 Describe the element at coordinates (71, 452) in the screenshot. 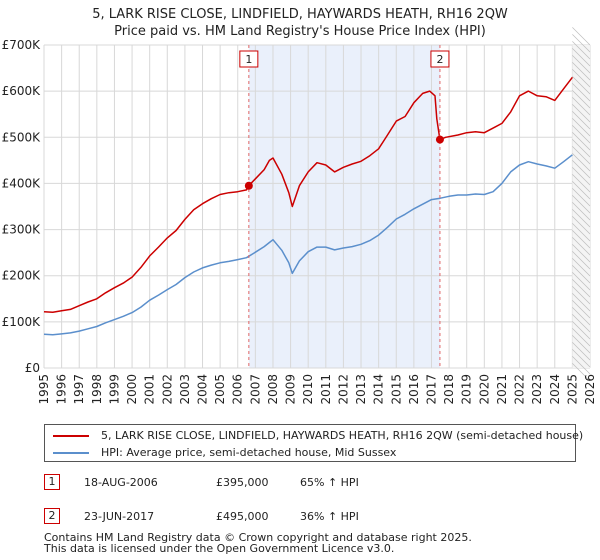

I see `legend-swatch-hpi` at that location.